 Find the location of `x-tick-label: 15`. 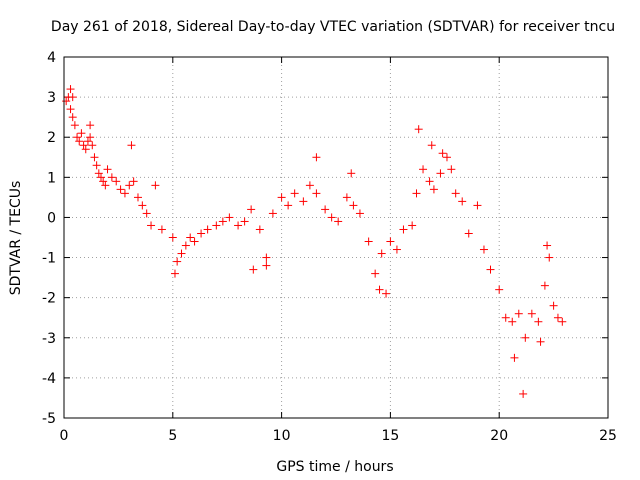

x-tick-label: 15 is located at coordinates (390, 436).